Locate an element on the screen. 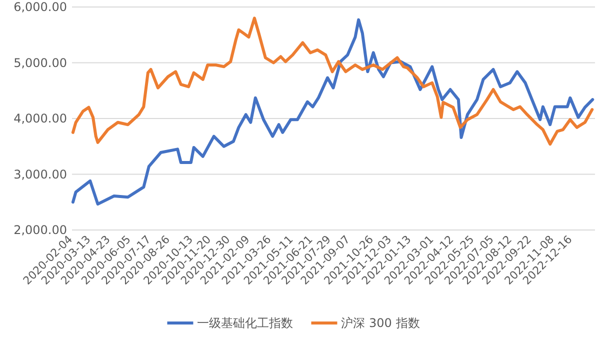 This screenshot has height=340, width=605. legend-label: 一级基础化工指数 is located at coordinates (245, 323).